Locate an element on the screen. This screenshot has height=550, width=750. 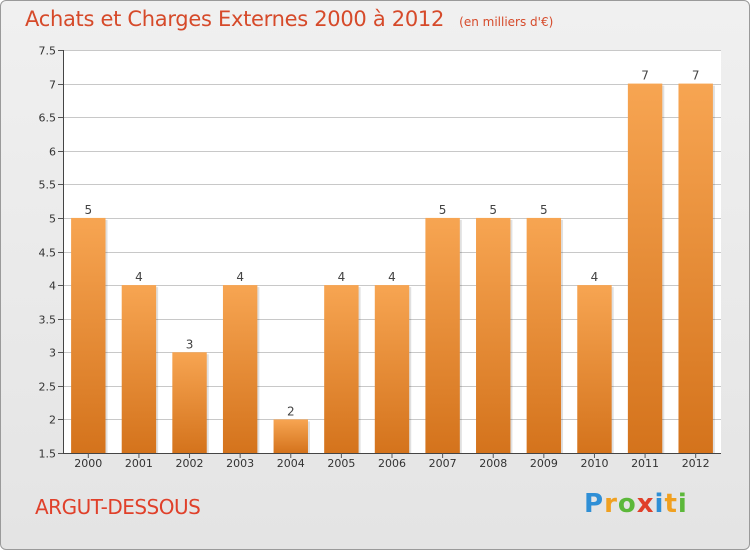
y-tick-label: 4 is located at coordinates (52, 286).